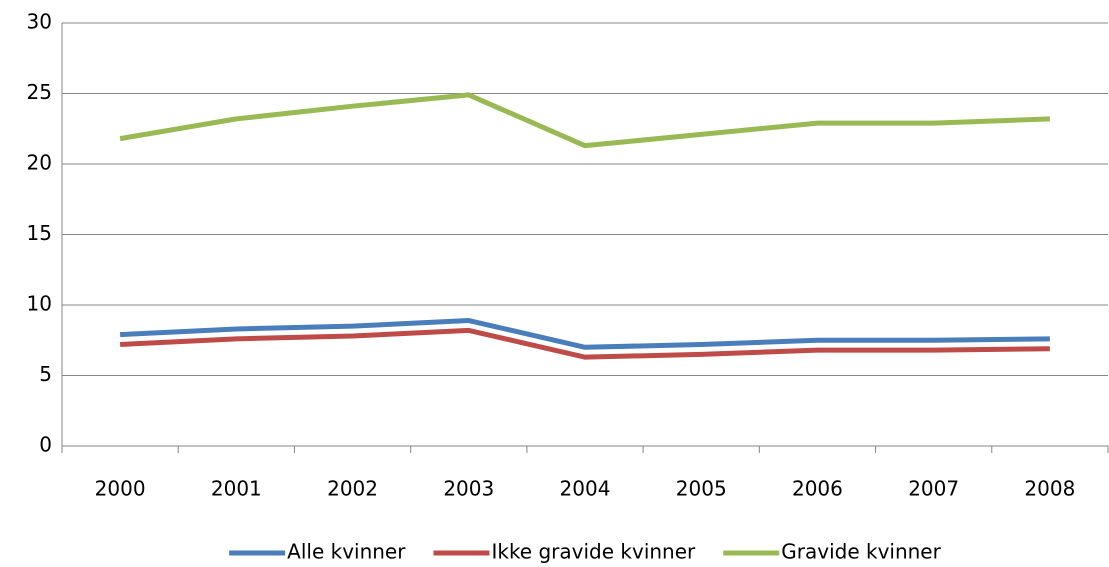 This screenshot has height=567, width=1109. What do you see at coordinates (817, 489) in the screenshot?
I see `x-tick-label: 2006` at bounding box center [817, 489].